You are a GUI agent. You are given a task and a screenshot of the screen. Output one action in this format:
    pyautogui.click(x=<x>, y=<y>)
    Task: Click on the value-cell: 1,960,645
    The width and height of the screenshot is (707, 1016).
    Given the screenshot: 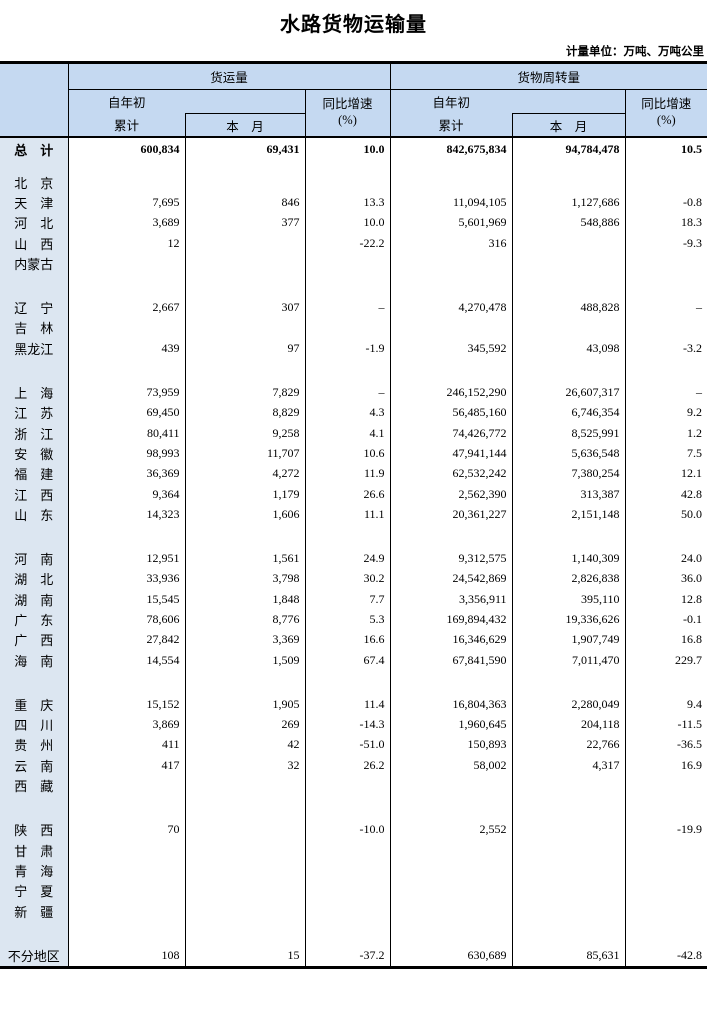 What is the action you would take?
    pyautogui.click(x=451, y=724)
    